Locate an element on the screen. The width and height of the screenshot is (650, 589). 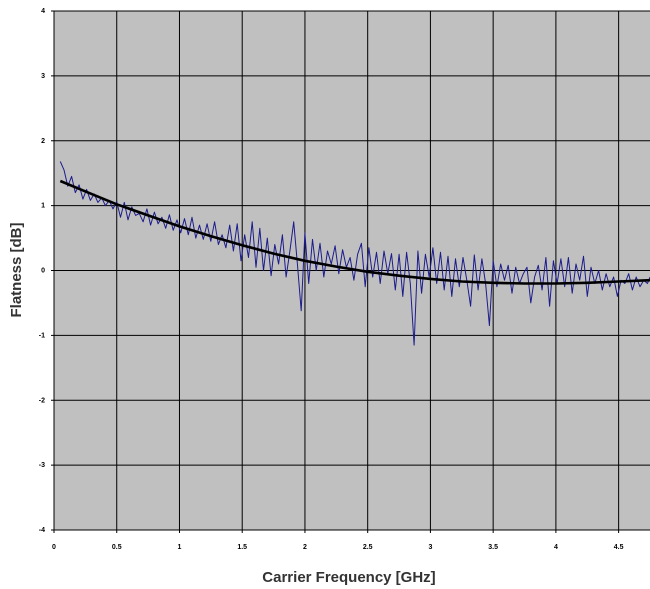
y-tick-label: 0 is located at coordinates (43, 271).